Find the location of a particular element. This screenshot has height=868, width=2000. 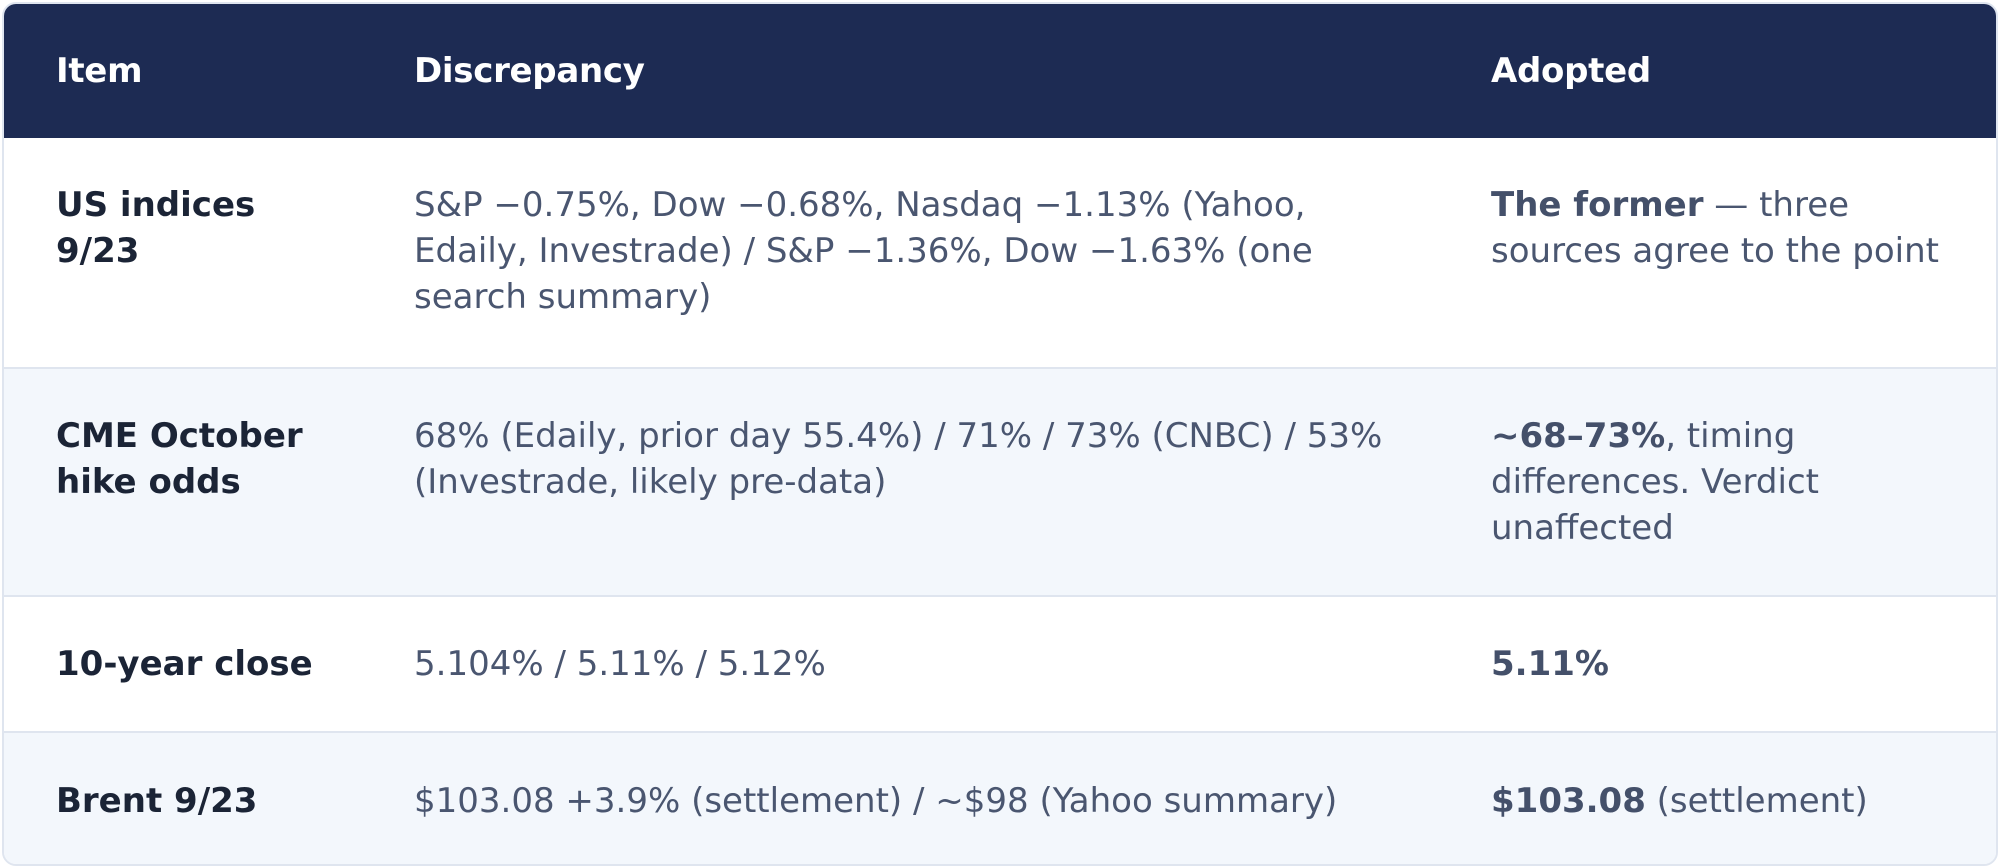

cell-item: Brent 9/23 is located at coordinates (157, 800).